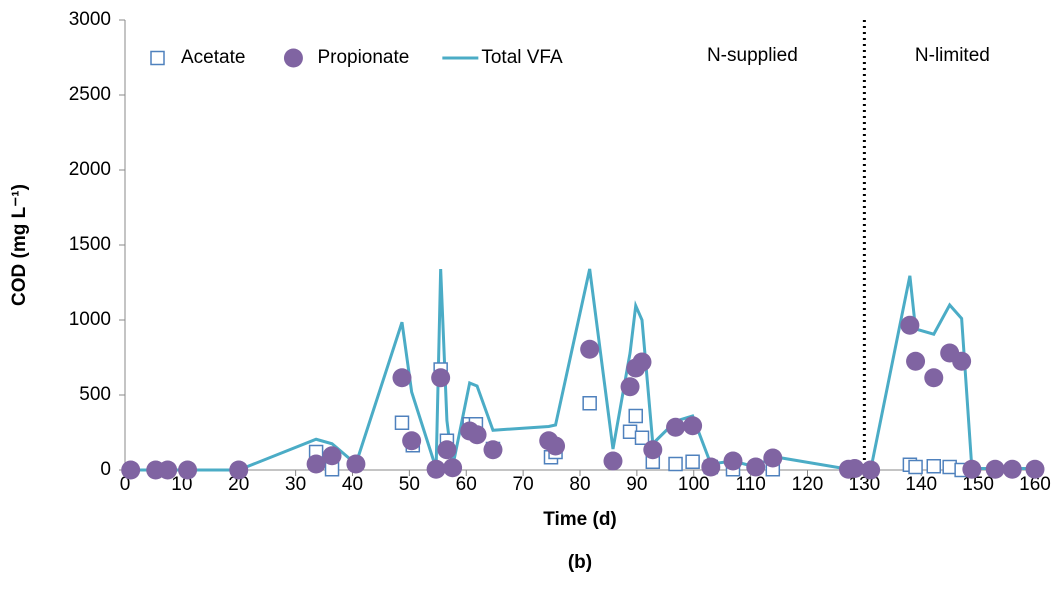 This screenshot has width=1063, height=603. What do you see at coordinates (90, 94) in the screenshot?
I see `y-tick-label: 2500` at bounding box center [90, 94].